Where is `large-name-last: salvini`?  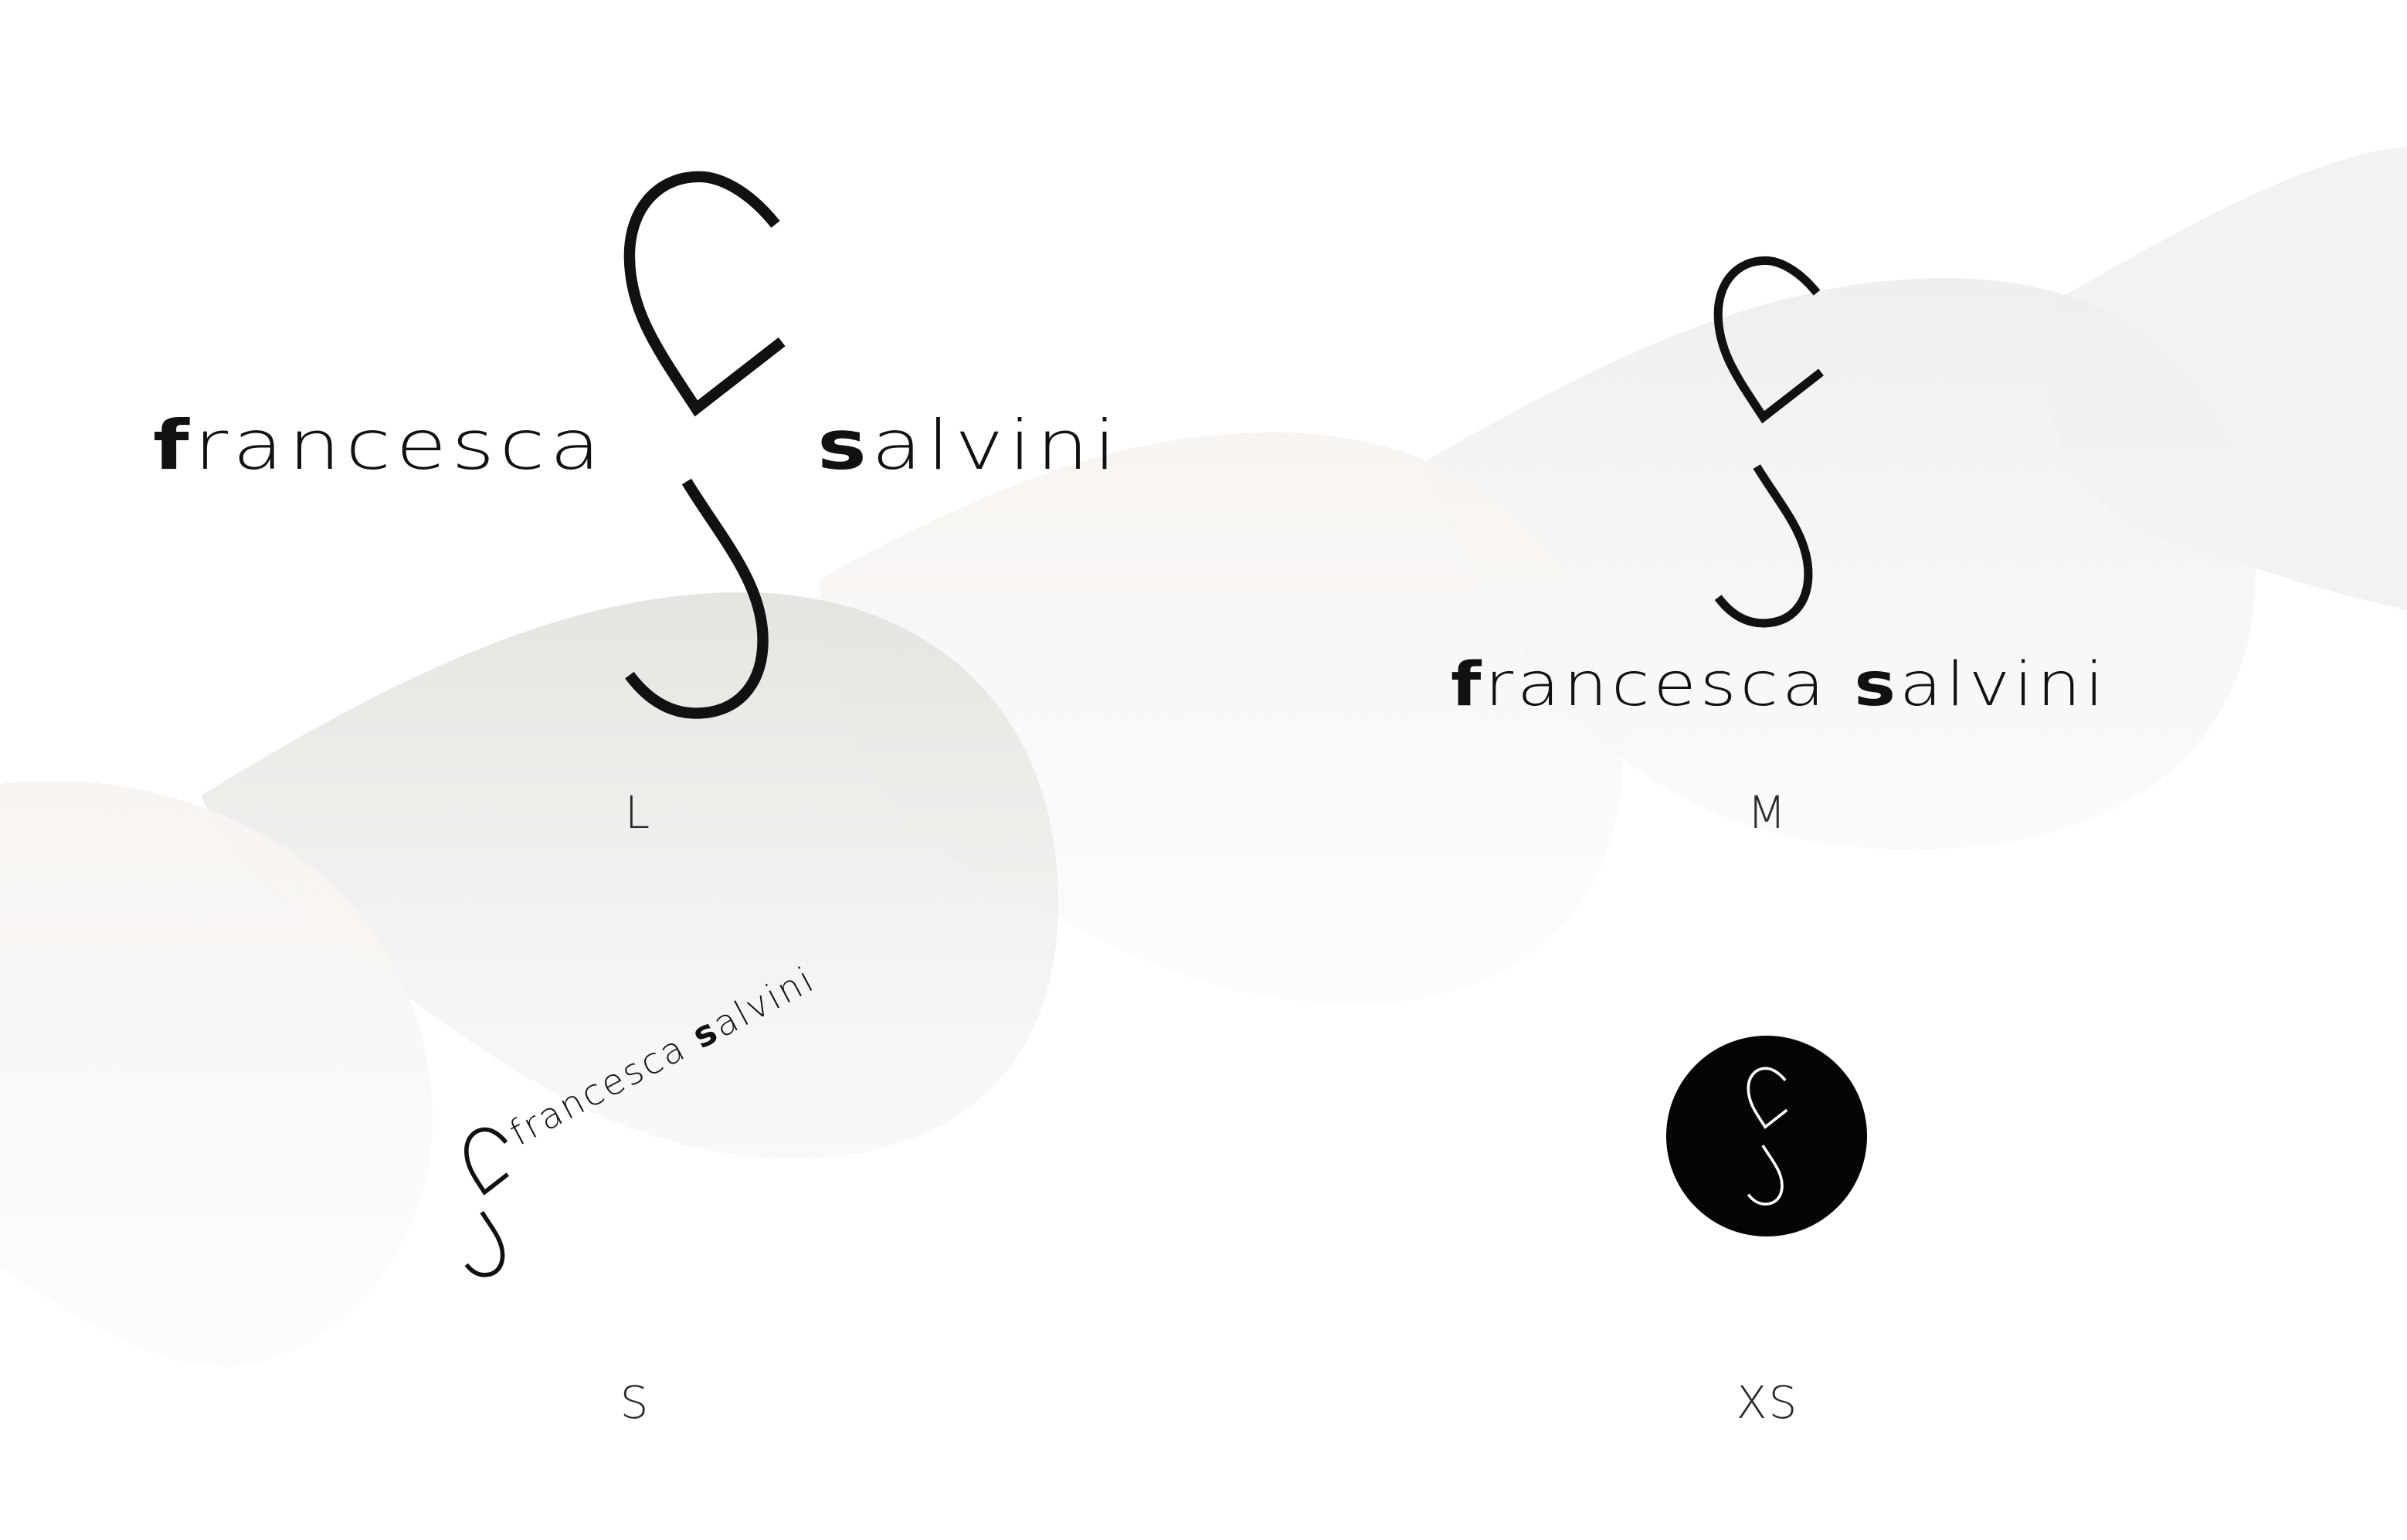
large-name-last: salvini is located at coordinates (969, 445).